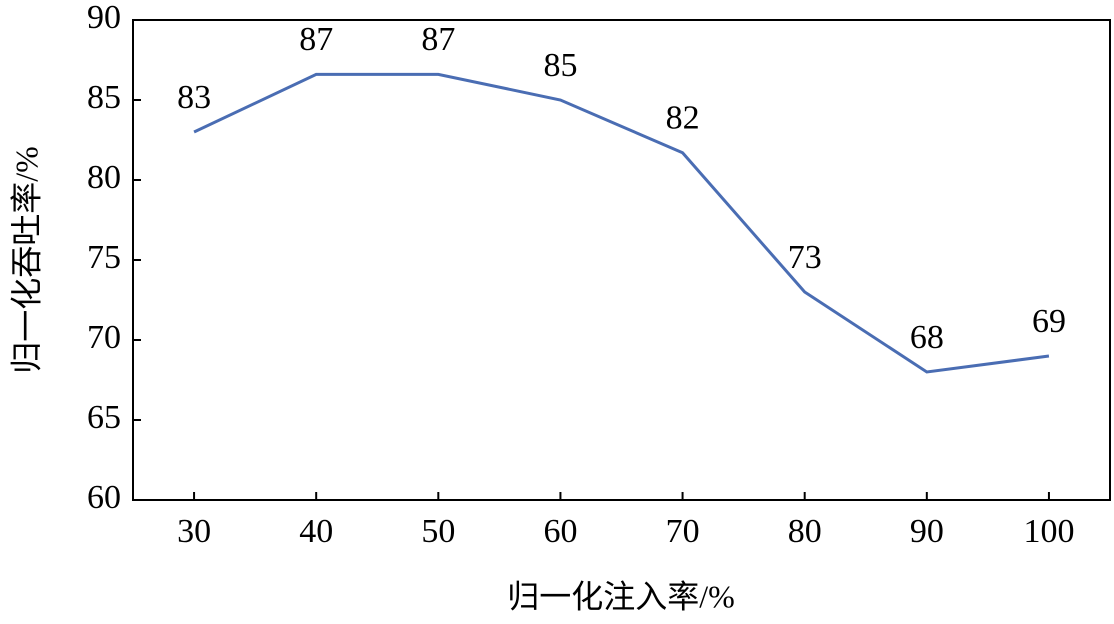 The width and height of the screenshot is (1114, 624). What do you see at coordinates (560, 65) in the screenshot?
I see `data-label: 85` at bounding box center [560, 65].